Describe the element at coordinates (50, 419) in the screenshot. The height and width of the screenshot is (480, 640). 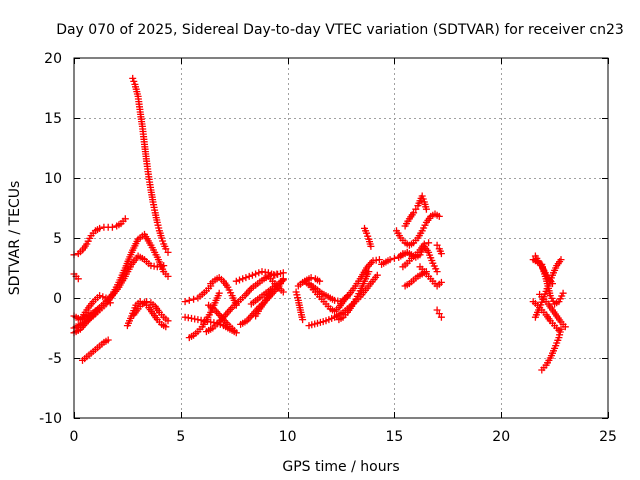
I see `y-tick-label: -10` at that location.